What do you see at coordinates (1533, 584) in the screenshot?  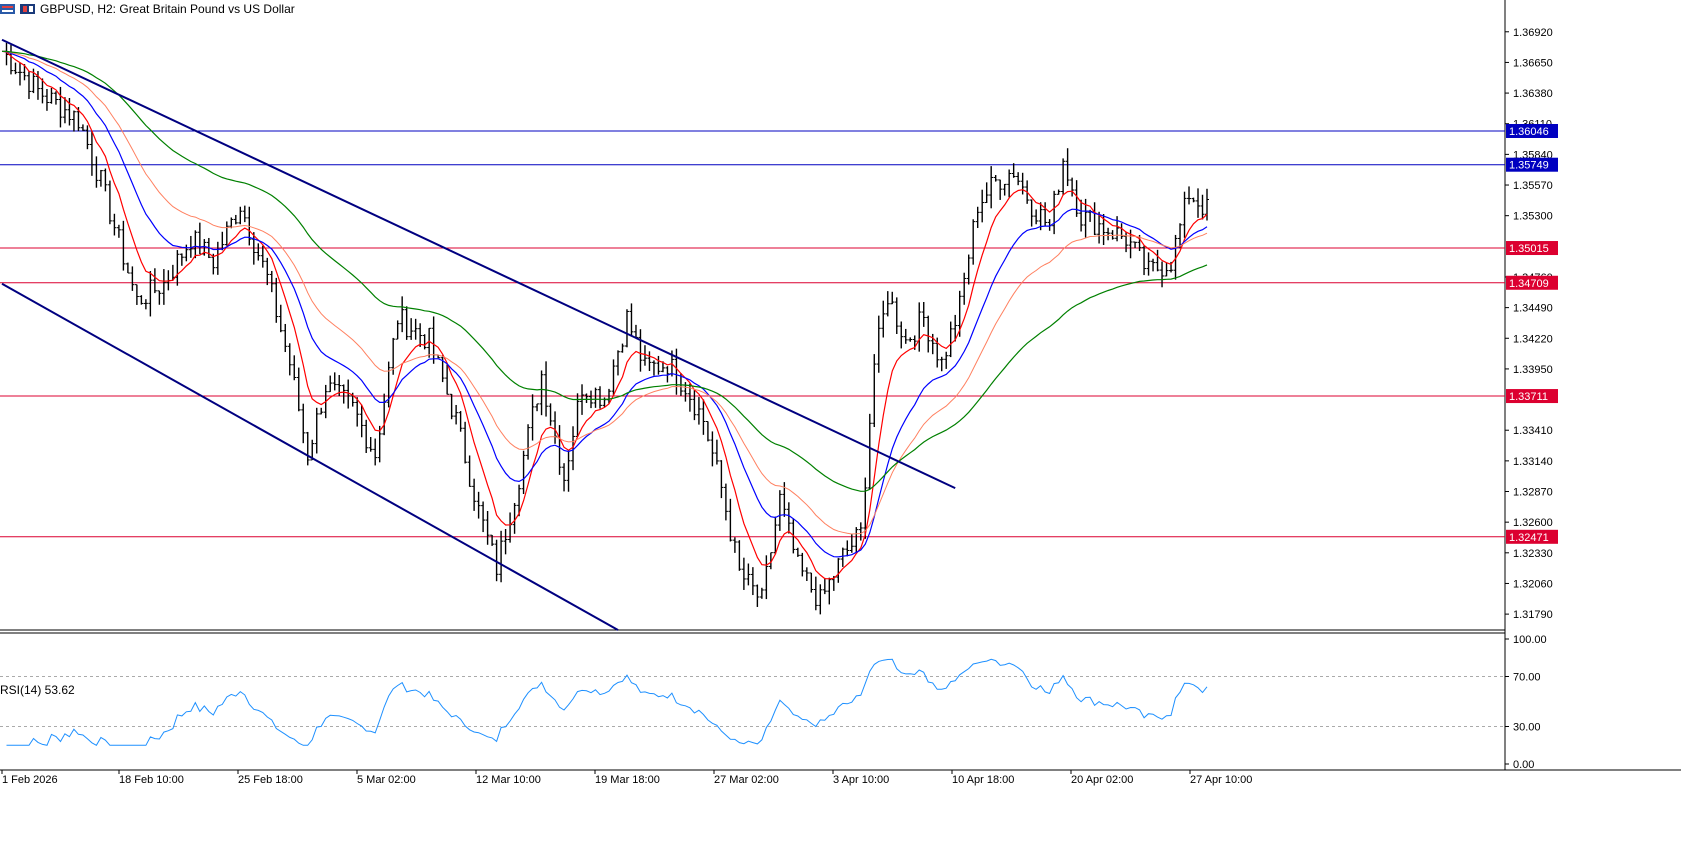 I see `price-tick-label: 1.32060` at bounding box center [1533, 584].